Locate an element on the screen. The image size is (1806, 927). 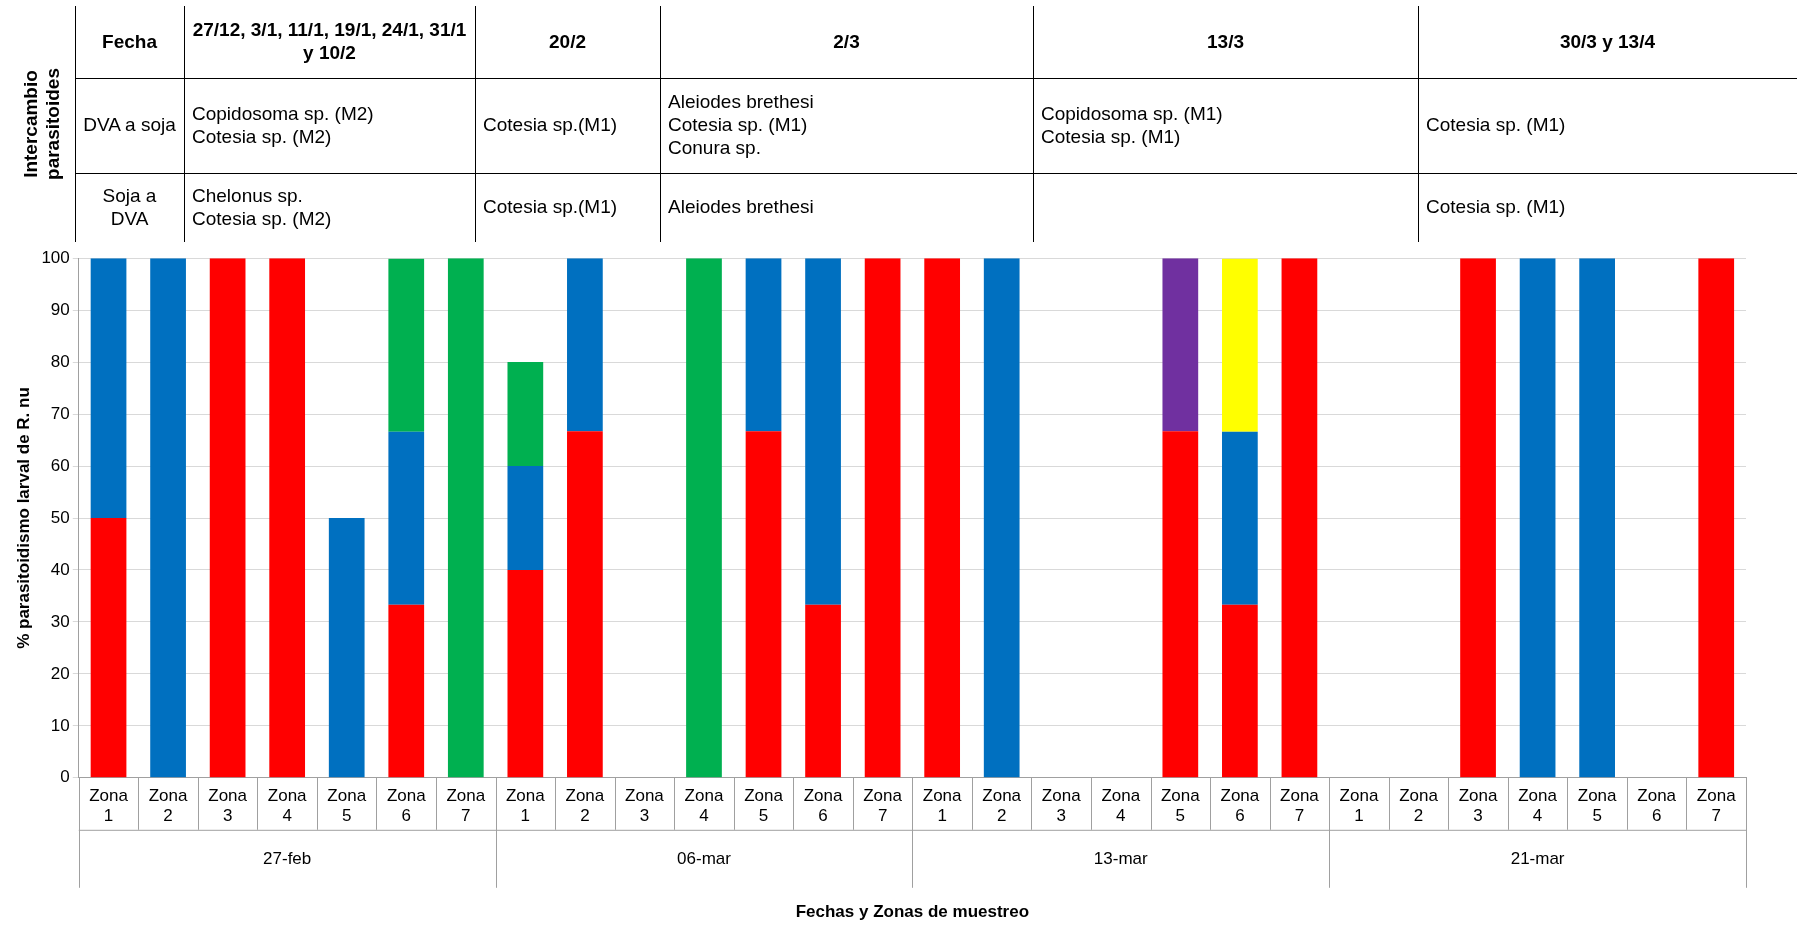
text: 13-mar is located at coordinates (1121, 859).